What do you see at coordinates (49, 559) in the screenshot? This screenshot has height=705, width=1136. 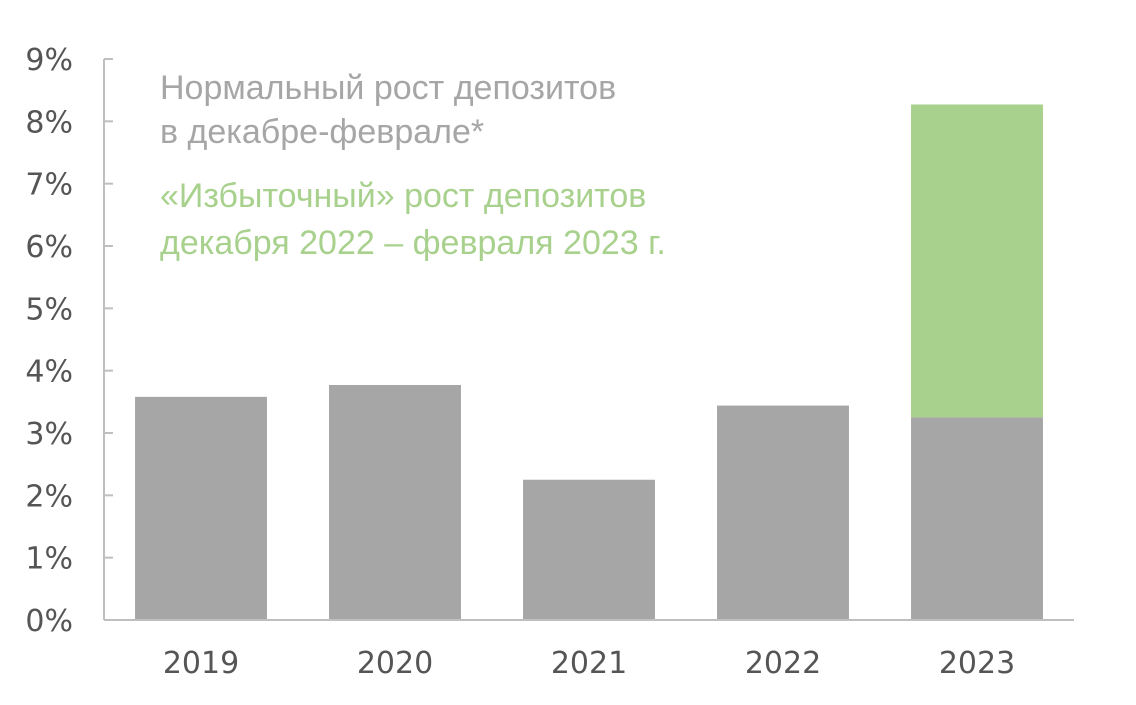 I see `y-tick-label: 1%` at bounding box center [49, 559].